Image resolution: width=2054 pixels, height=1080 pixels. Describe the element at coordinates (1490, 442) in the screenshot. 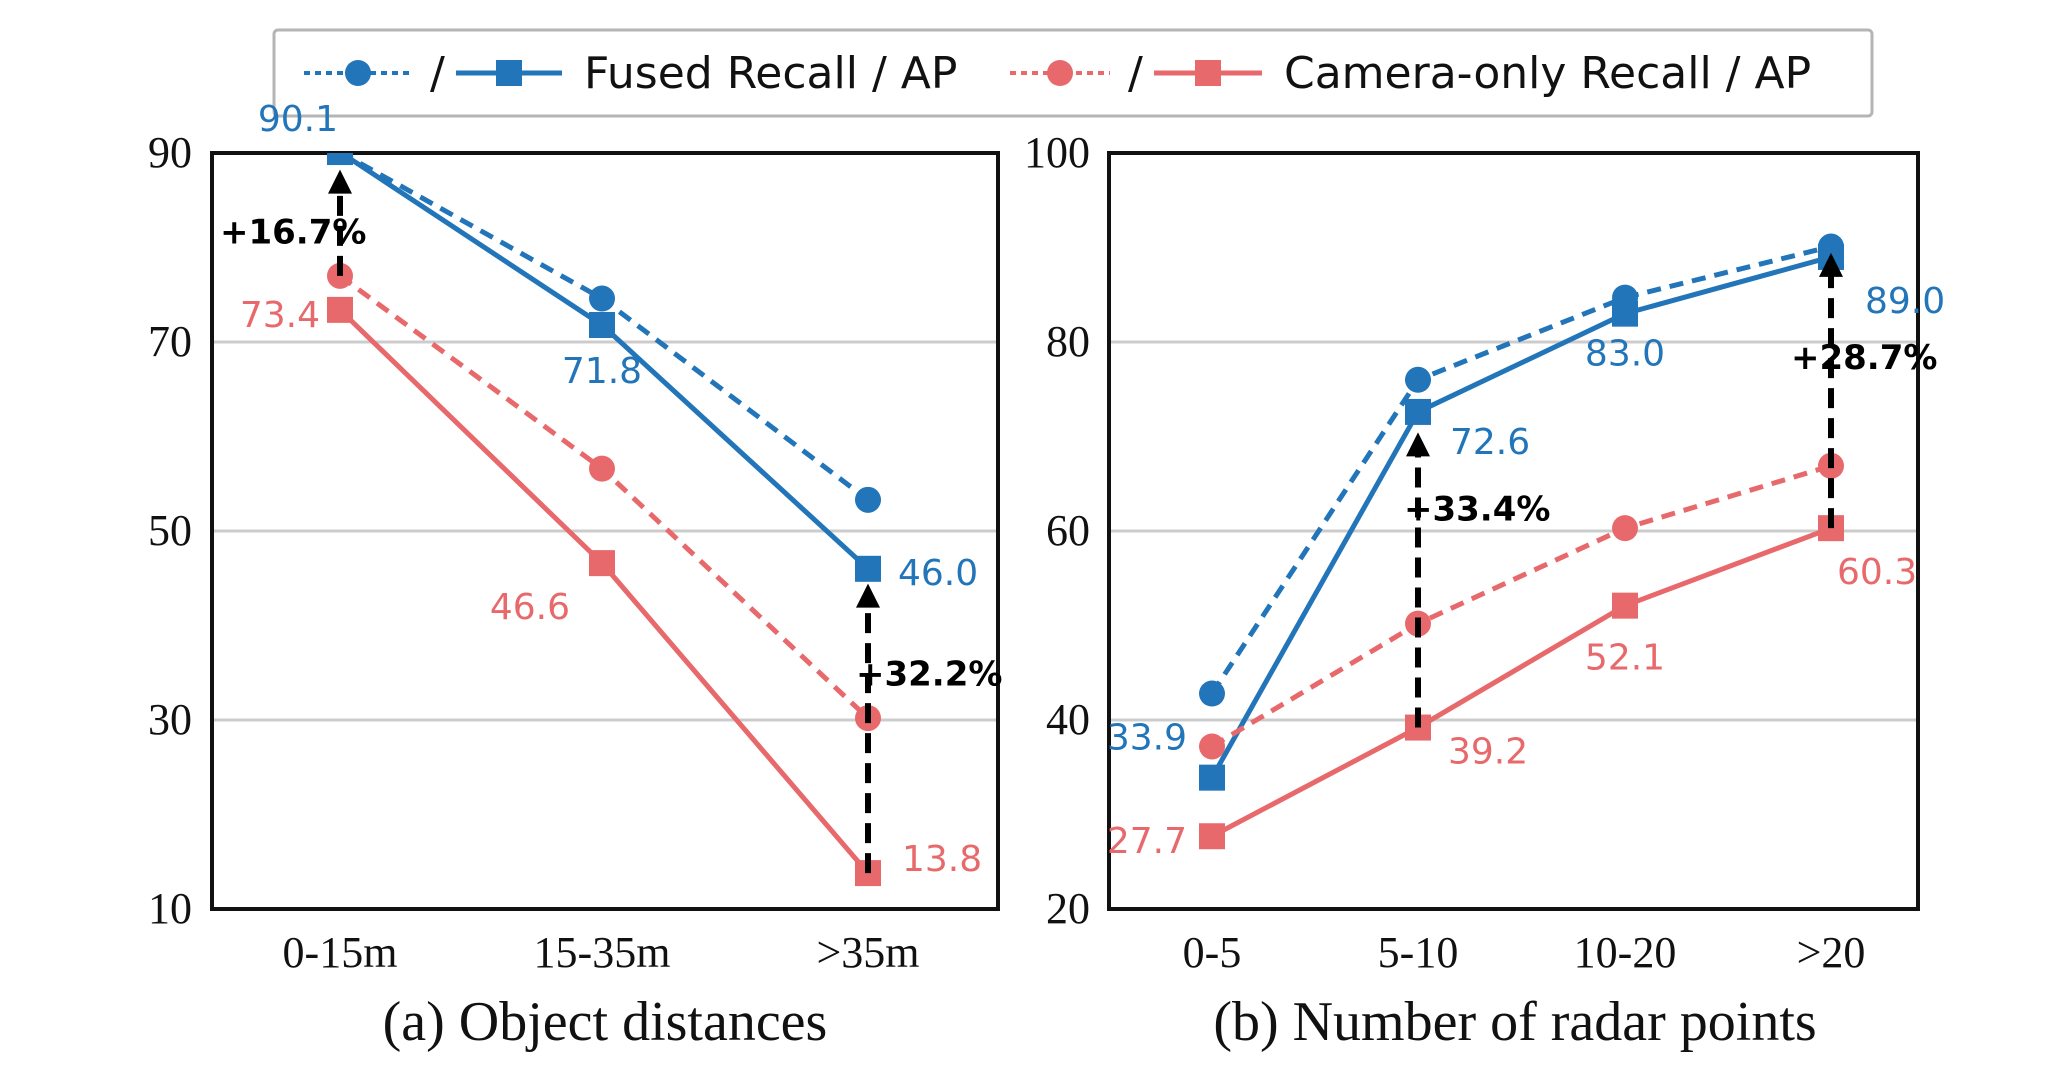

I see `data-label: 72.6` at that location.